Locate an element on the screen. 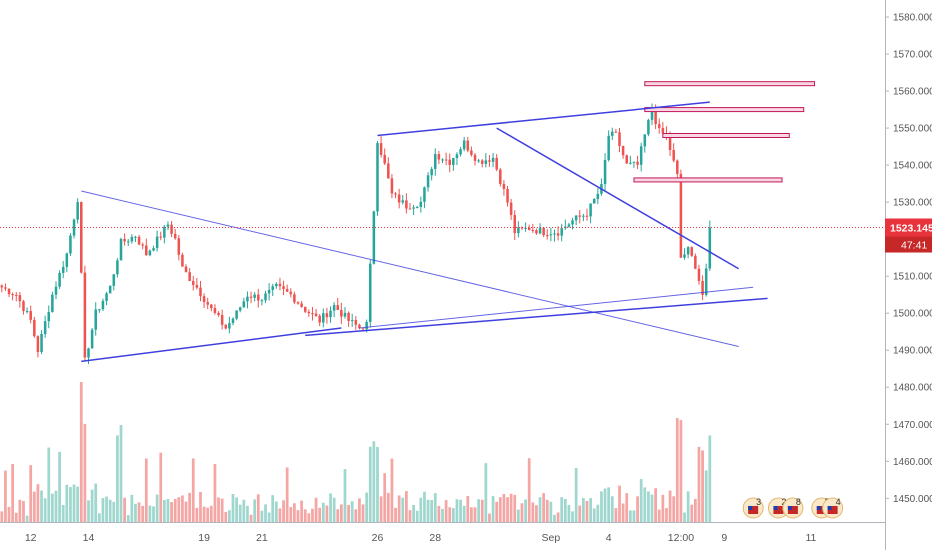  time-tick-label: 4 is located at coordinates (609, 538).